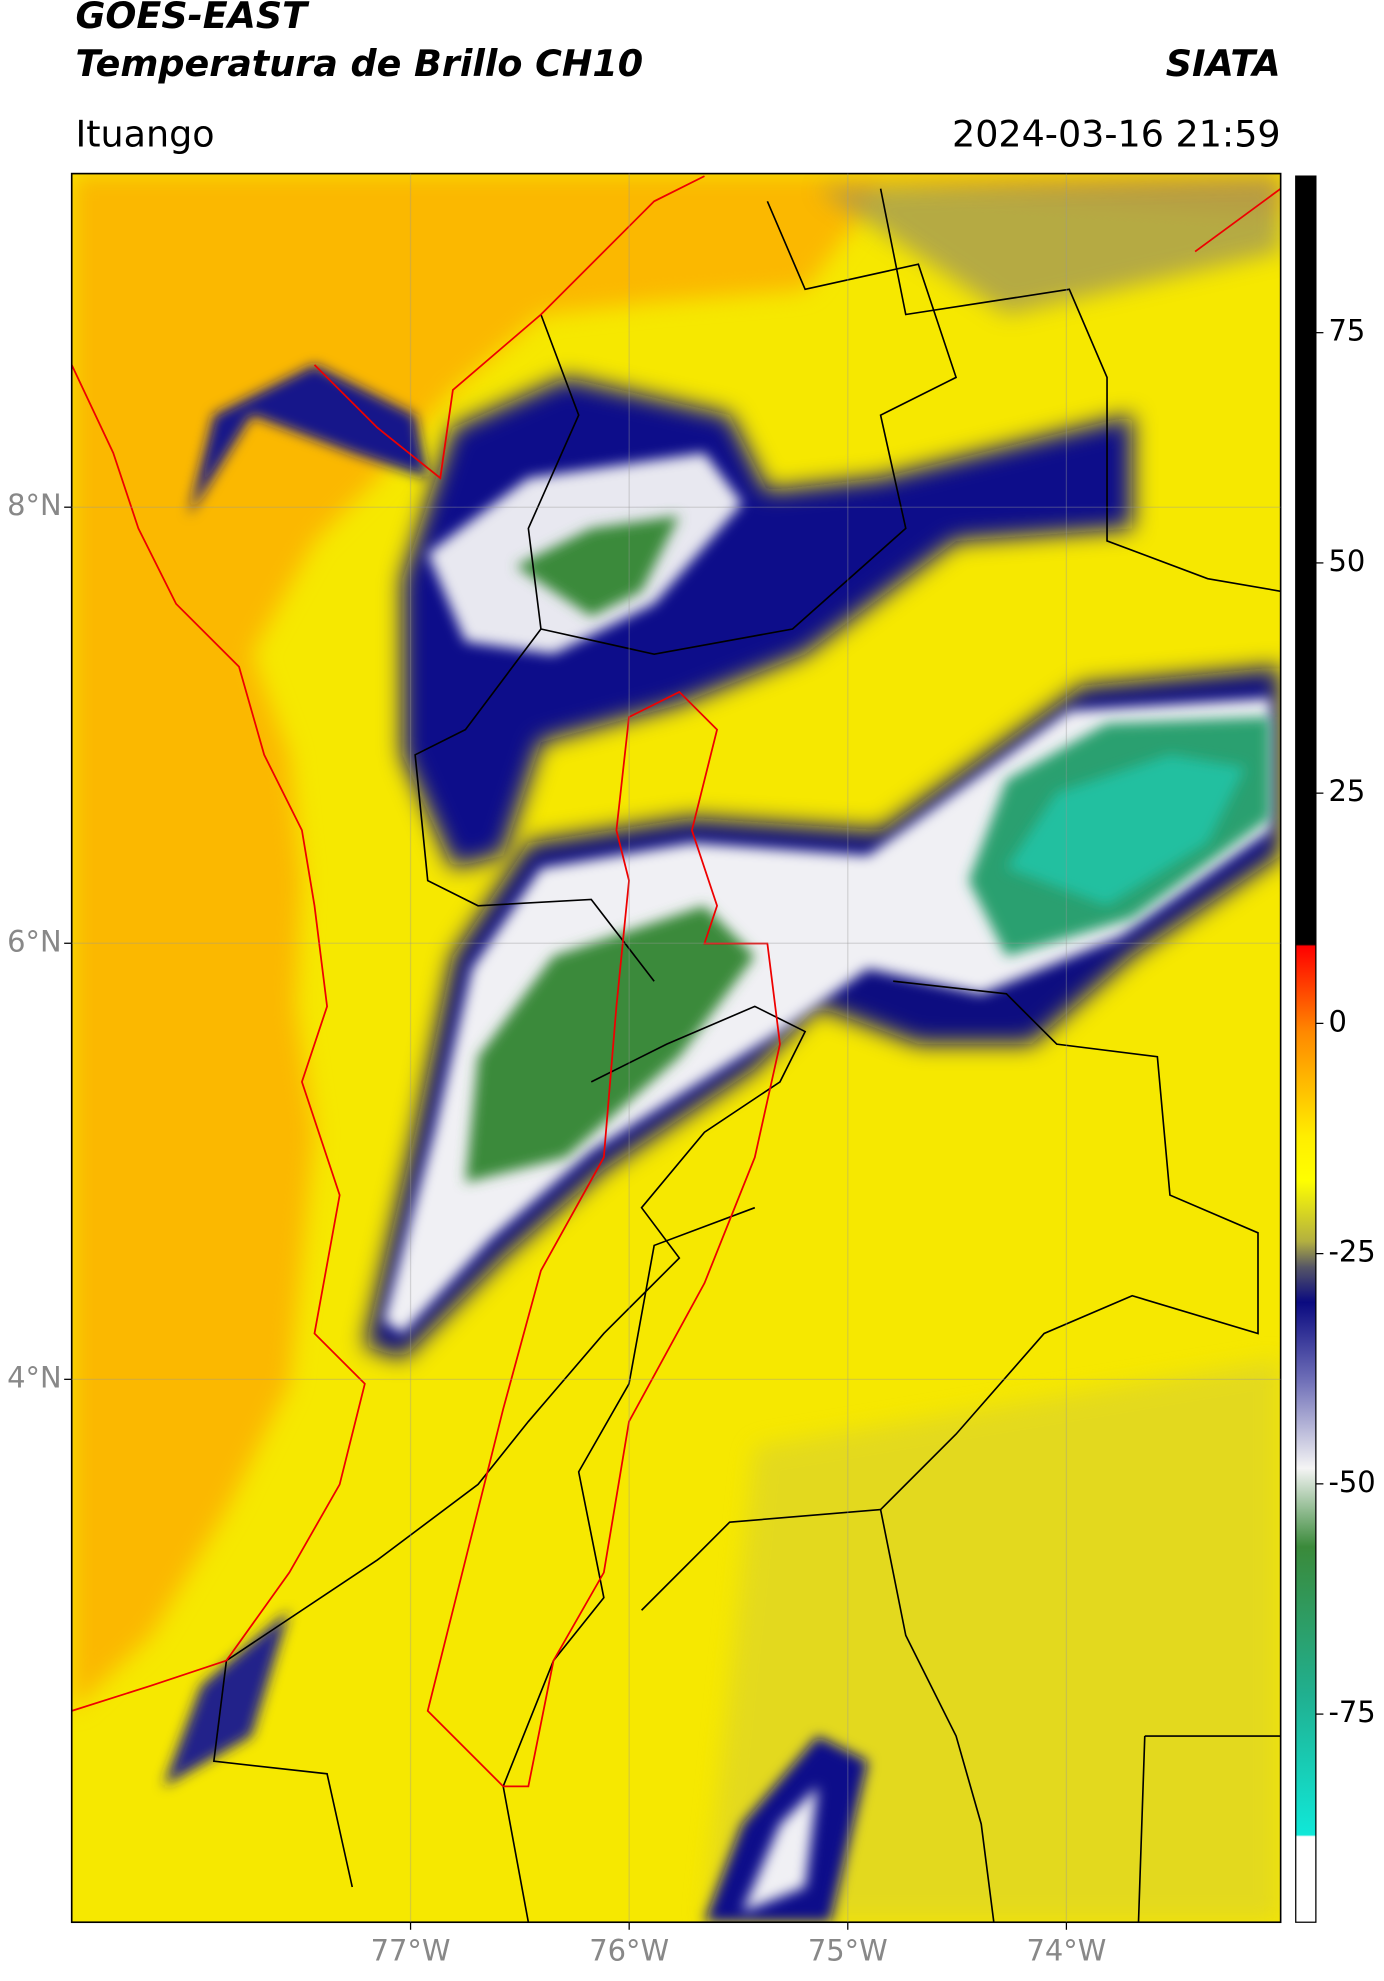 Image resolution: width=1384 pixels, height=1981 pixels. What do you see at coordinates (1346, 791) in the screenshot?
I see `colorbar-tick-label: 25` at bounding box center [1346, 791].